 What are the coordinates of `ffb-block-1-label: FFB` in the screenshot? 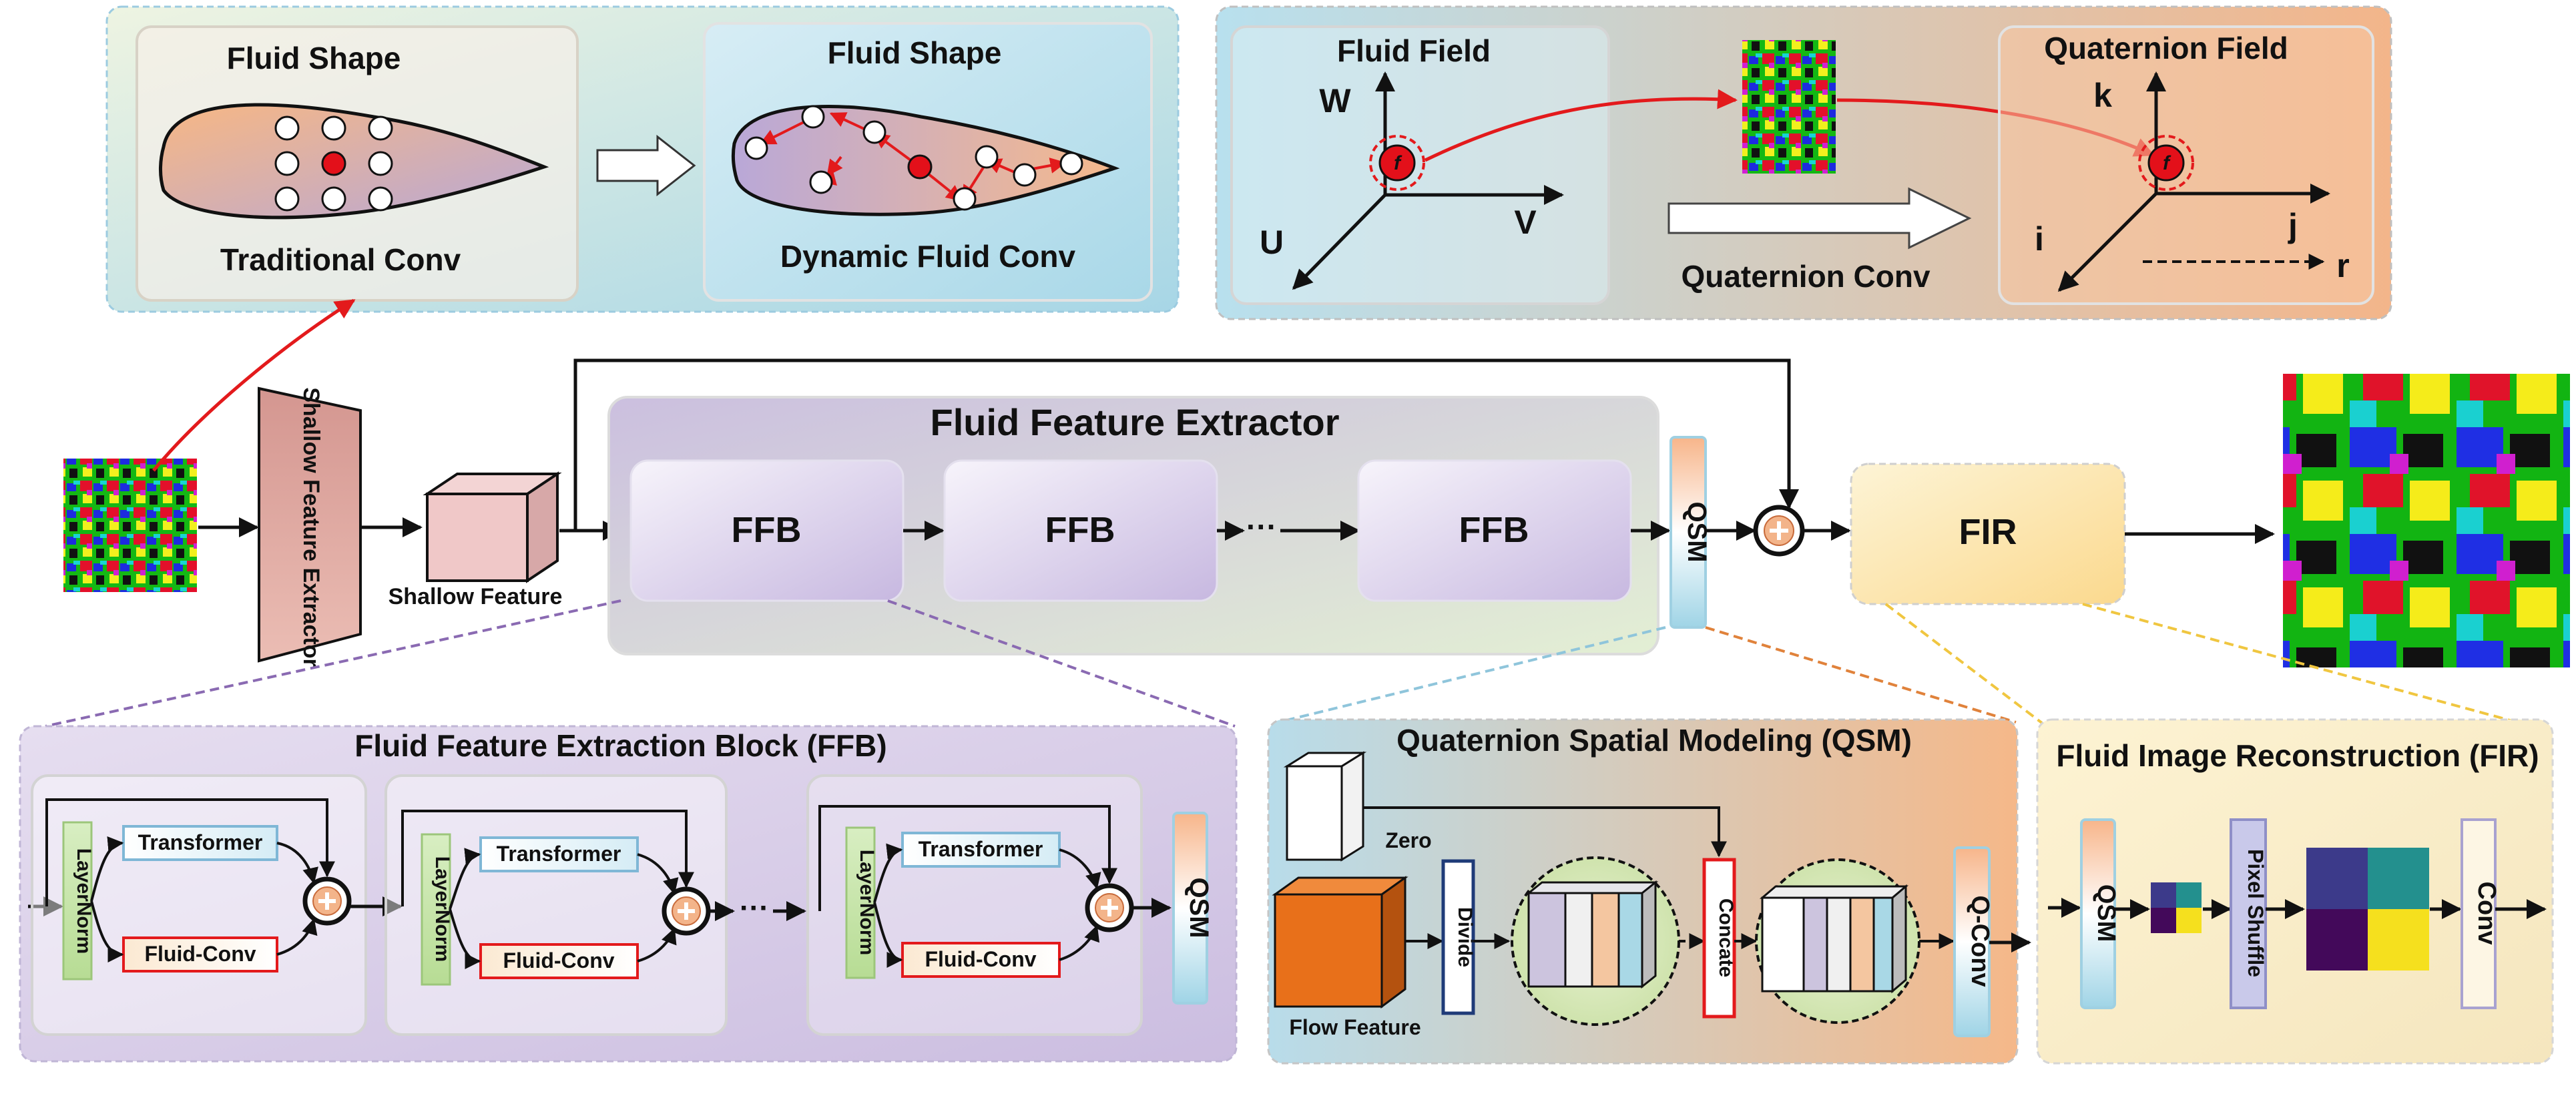 It's located at (767, 530).